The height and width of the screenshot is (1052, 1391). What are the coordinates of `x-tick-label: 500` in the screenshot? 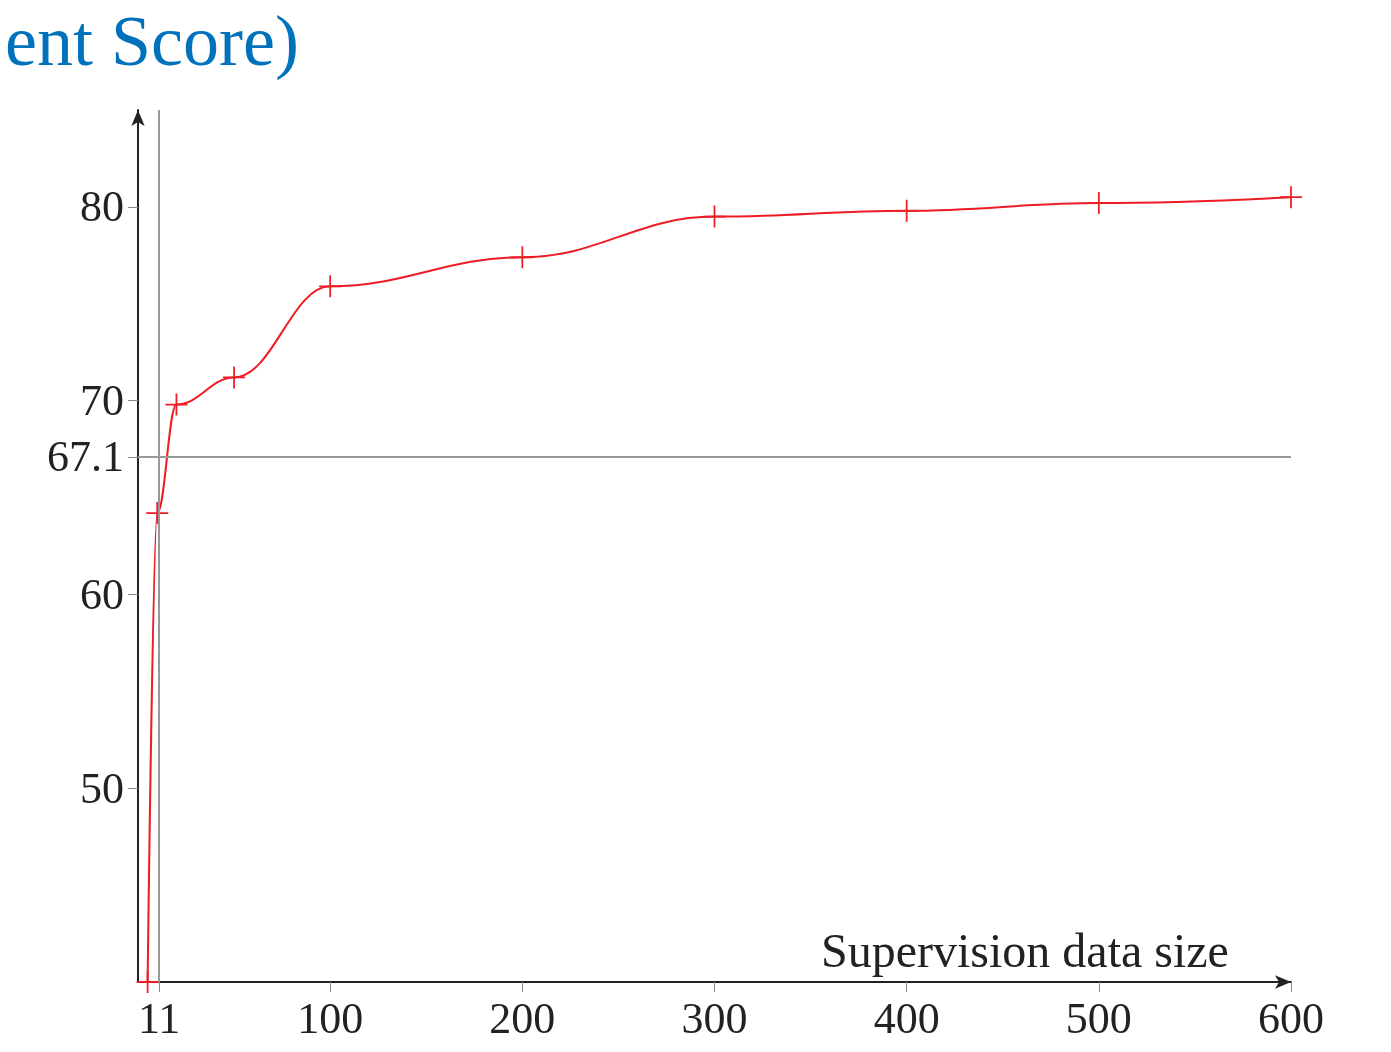 It's located at (1098, 1018).